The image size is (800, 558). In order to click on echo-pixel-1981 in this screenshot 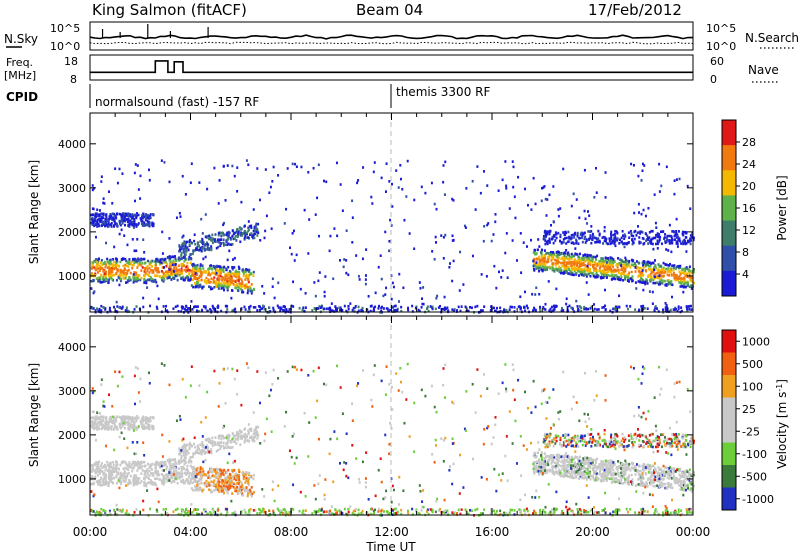, I will do `click(569, 259)`.